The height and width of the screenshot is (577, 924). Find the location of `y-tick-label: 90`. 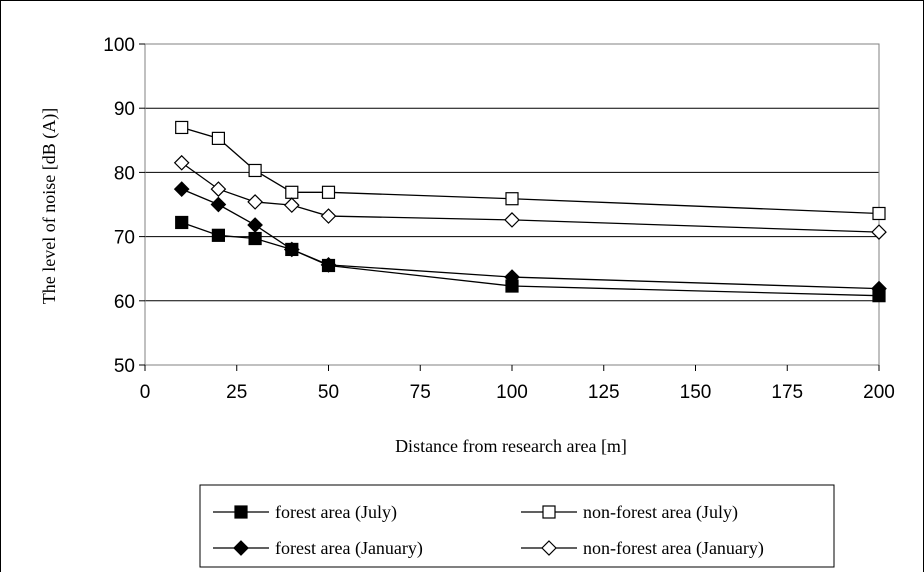

y-tick-label: 90 is located at coordinates (124, 109).